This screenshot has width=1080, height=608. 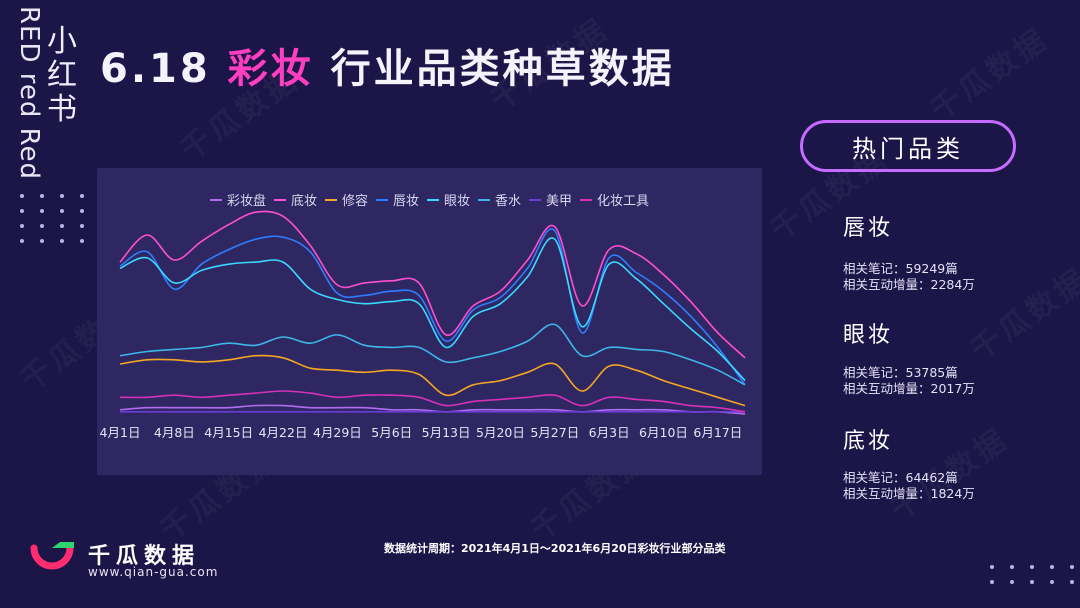 I want to click on x-tick-label: 6月17日, so click(x=717, y=432).